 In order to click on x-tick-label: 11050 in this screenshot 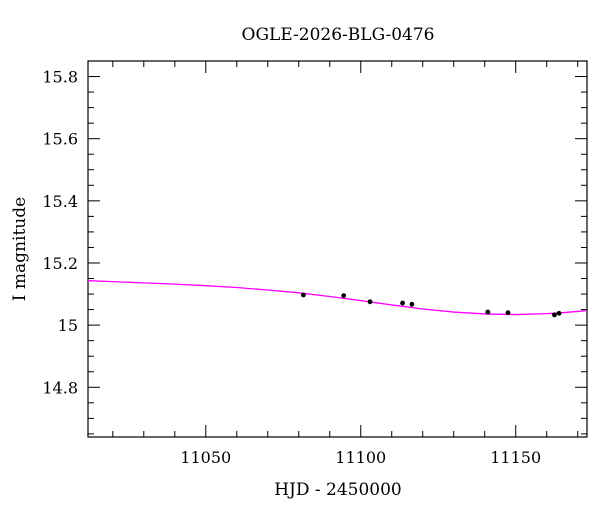, I will do `click(205, 457)`.